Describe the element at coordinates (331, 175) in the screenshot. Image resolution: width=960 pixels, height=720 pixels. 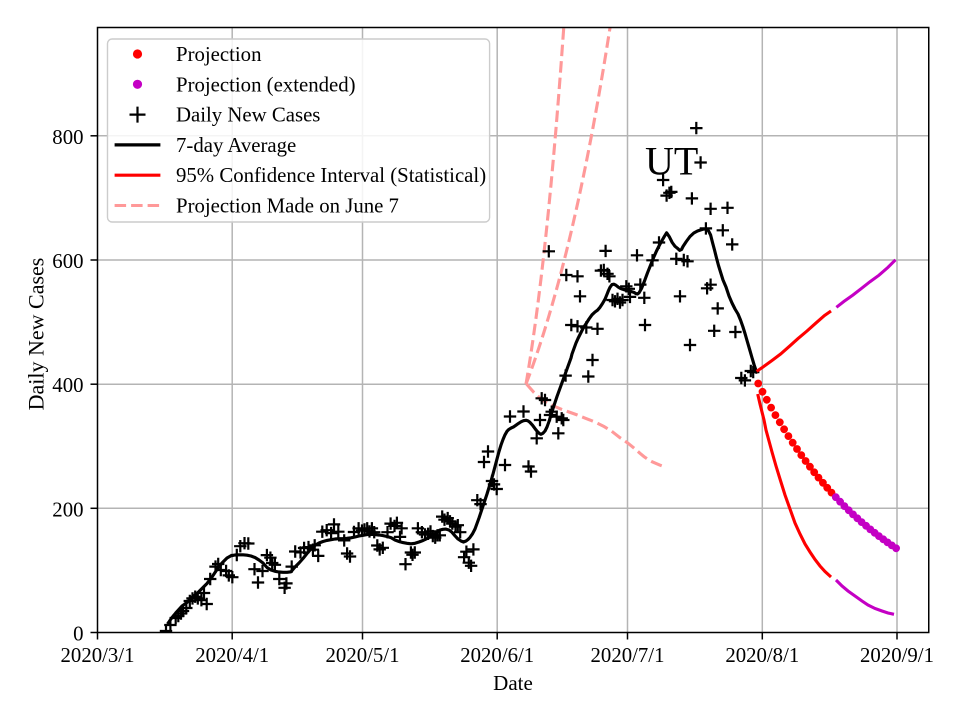
I see `svg-text:95% Confidence Interval (Stati: 95% Confidence Interval (Statistical)` at that location.